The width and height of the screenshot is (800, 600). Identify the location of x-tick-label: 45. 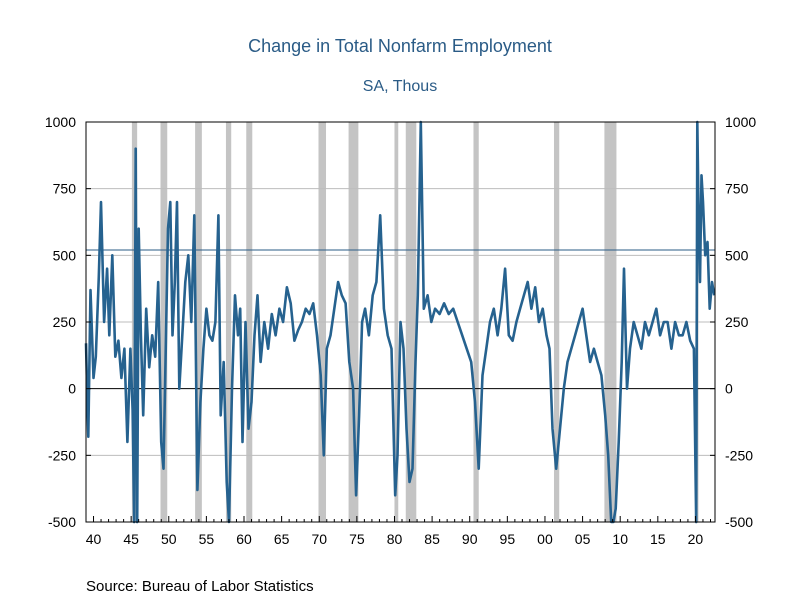
(131, 539).